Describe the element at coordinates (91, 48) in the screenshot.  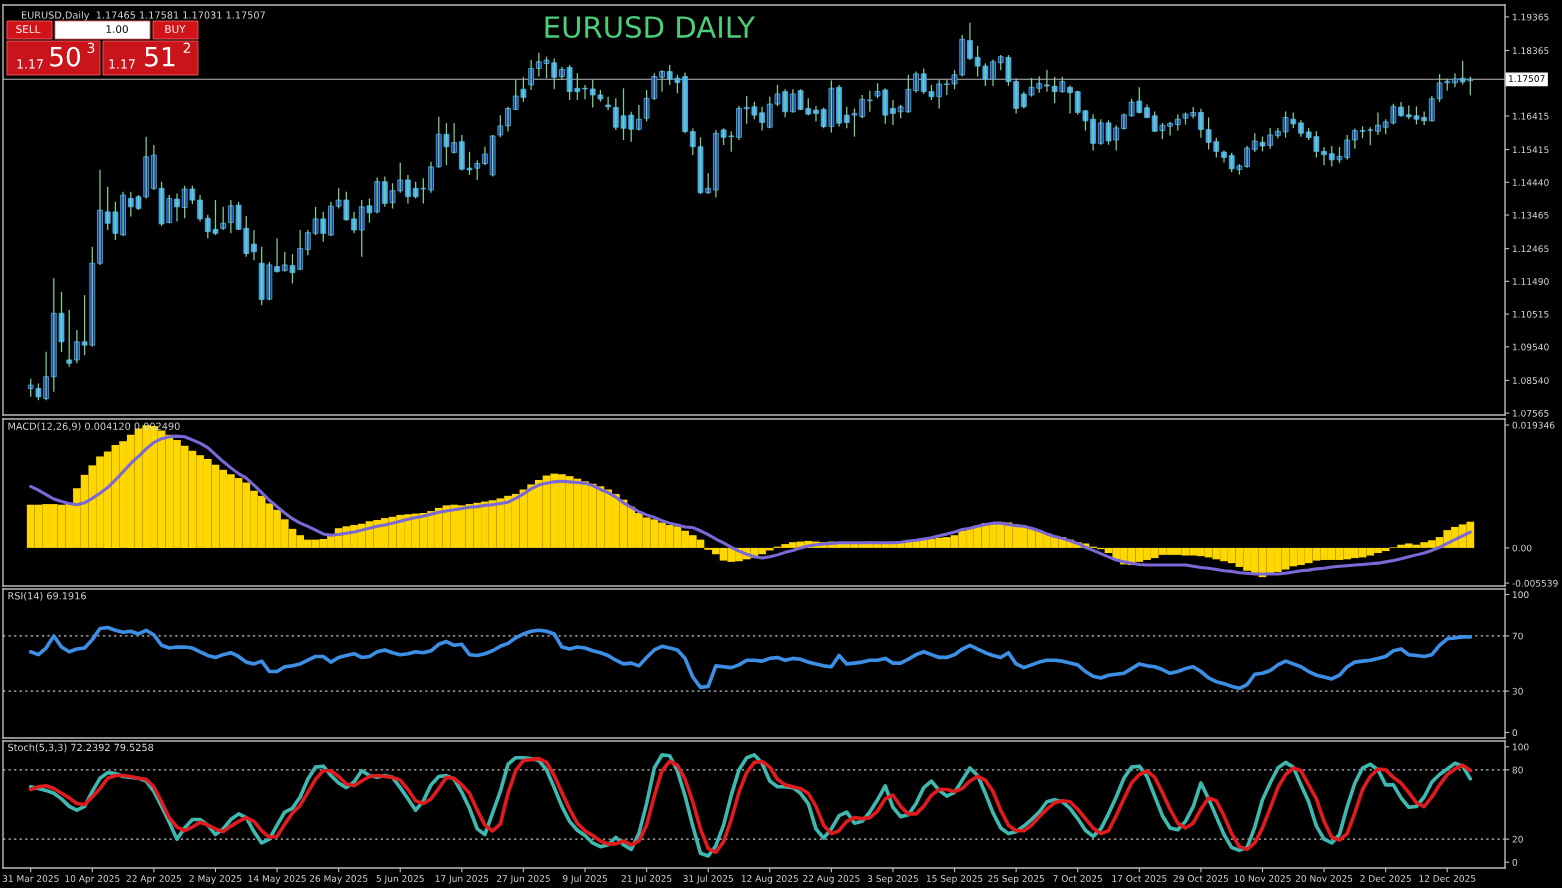
I see `annotation: 3` at that location.